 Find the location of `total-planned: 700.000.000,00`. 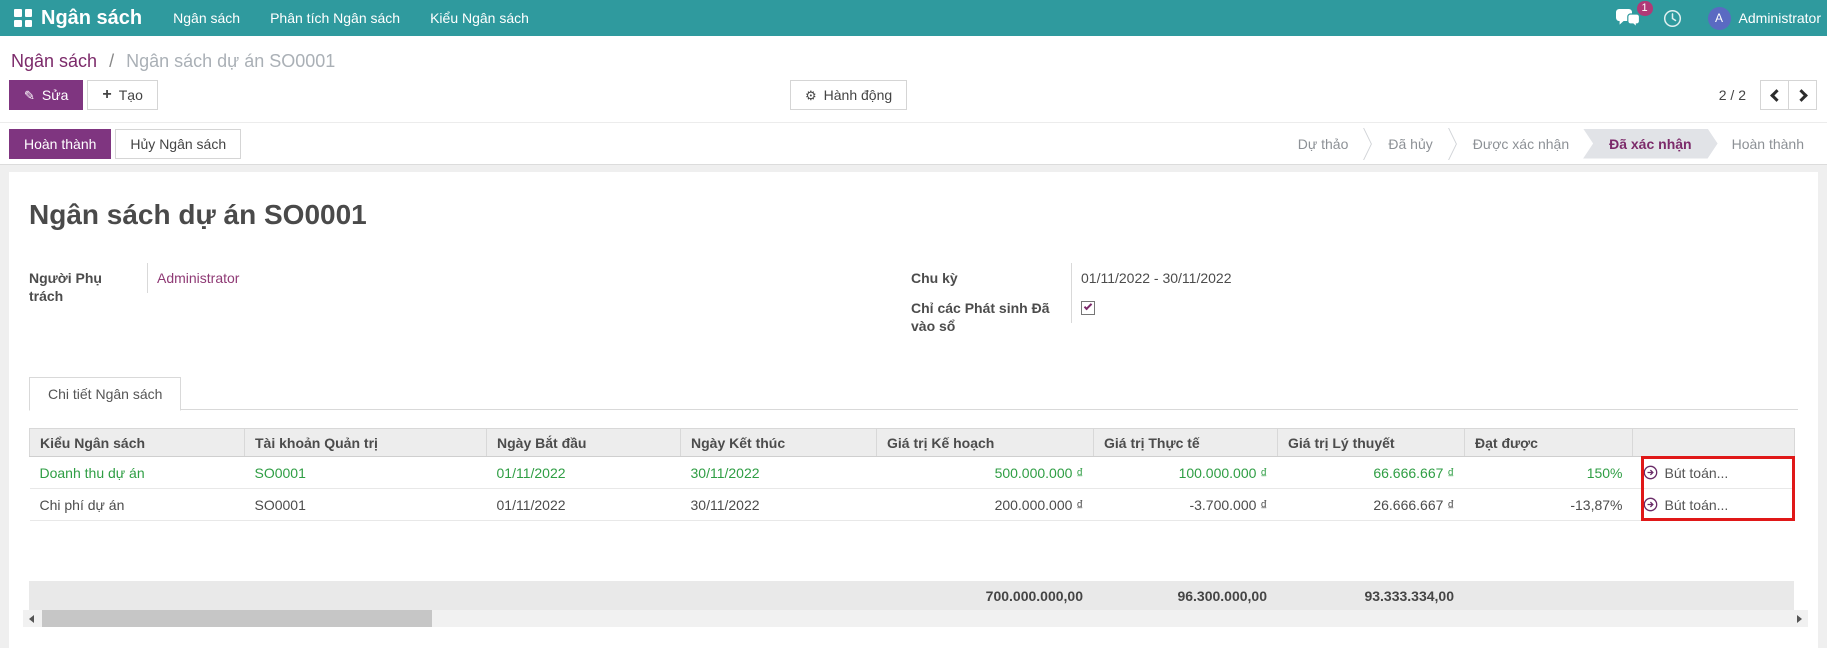

total-planned: 700.000.000,00 is located at coordinates (984, 595).